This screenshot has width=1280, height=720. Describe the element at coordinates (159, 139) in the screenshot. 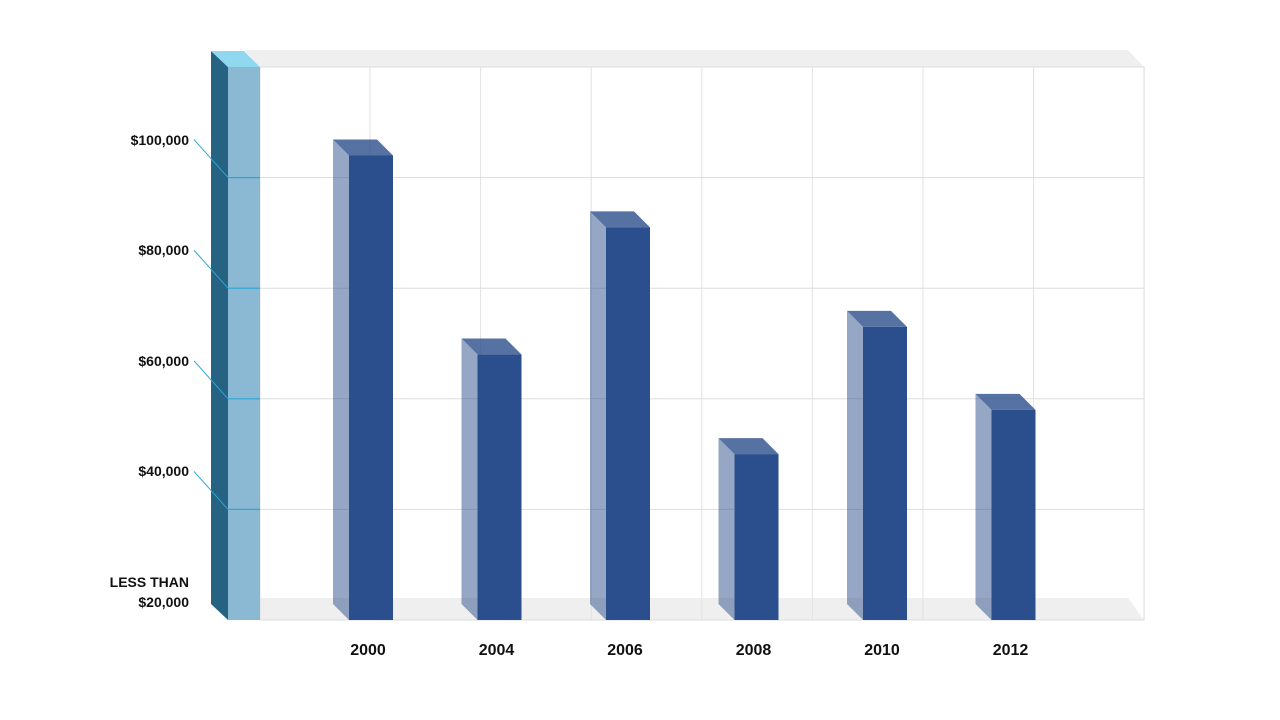

I see `y-tick-label: $100,000` at that location.